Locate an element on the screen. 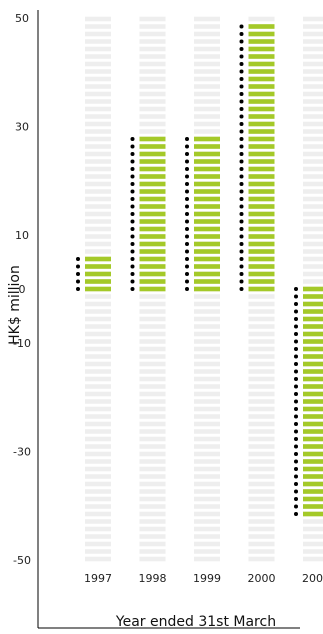 This screenshot has height=634, width=323. y-tick-label: 30 is located at coordinates (22, 126).